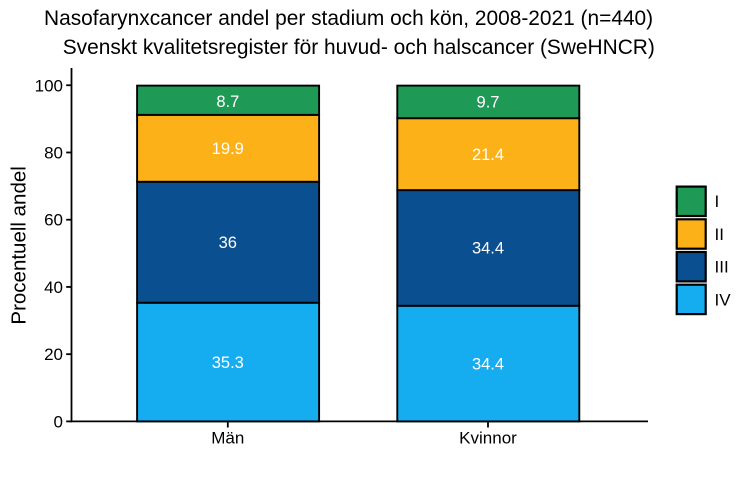 This screenshot has width=750, height=481. What do you see at coordinates (228, 149) in the screenshot?
I see `svg-text: 19.9` at bounding box center [228, 149].